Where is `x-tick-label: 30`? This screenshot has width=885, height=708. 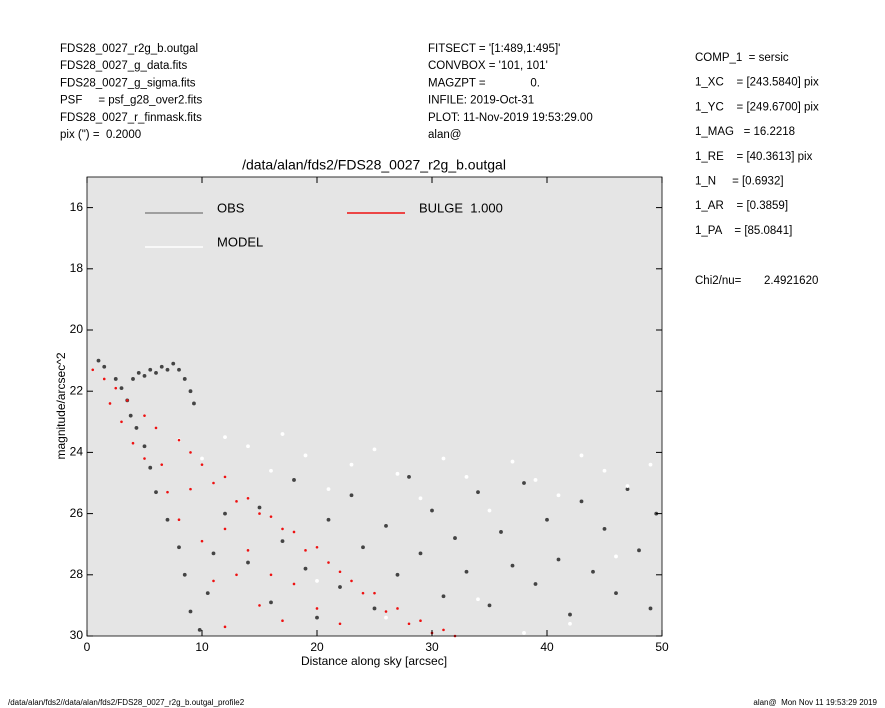 x-tick-label: 30 is located at coordinates (432, 647).